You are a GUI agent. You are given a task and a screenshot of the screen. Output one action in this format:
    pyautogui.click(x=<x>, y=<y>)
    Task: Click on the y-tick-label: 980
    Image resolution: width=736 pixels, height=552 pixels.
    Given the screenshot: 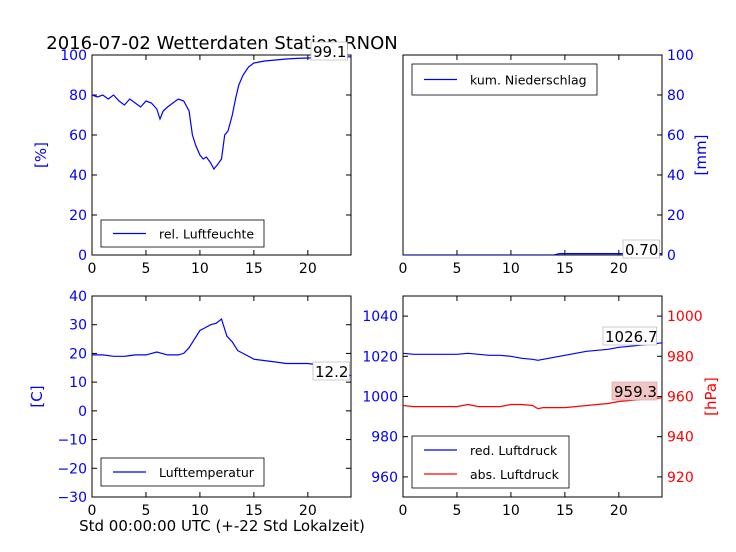 What is the action you would take?
    pyautogui.click(x=384, y=438)
    